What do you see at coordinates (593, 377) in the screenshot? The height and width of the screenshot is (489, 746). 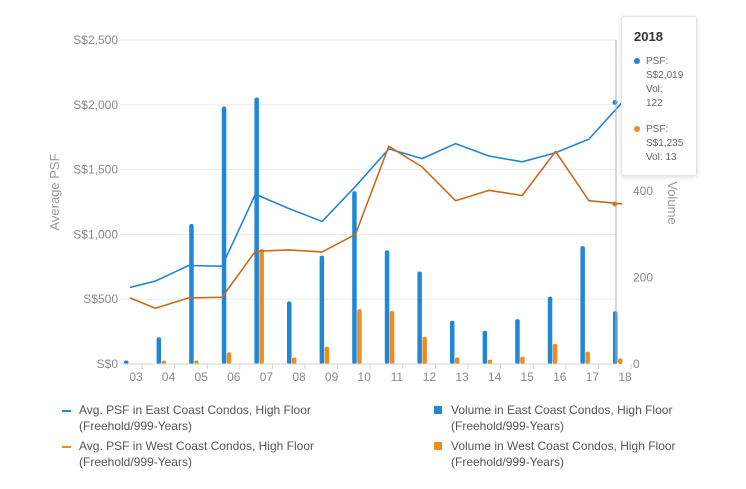 I see `x-tick-label: 17` at bounding box center [593, 377].